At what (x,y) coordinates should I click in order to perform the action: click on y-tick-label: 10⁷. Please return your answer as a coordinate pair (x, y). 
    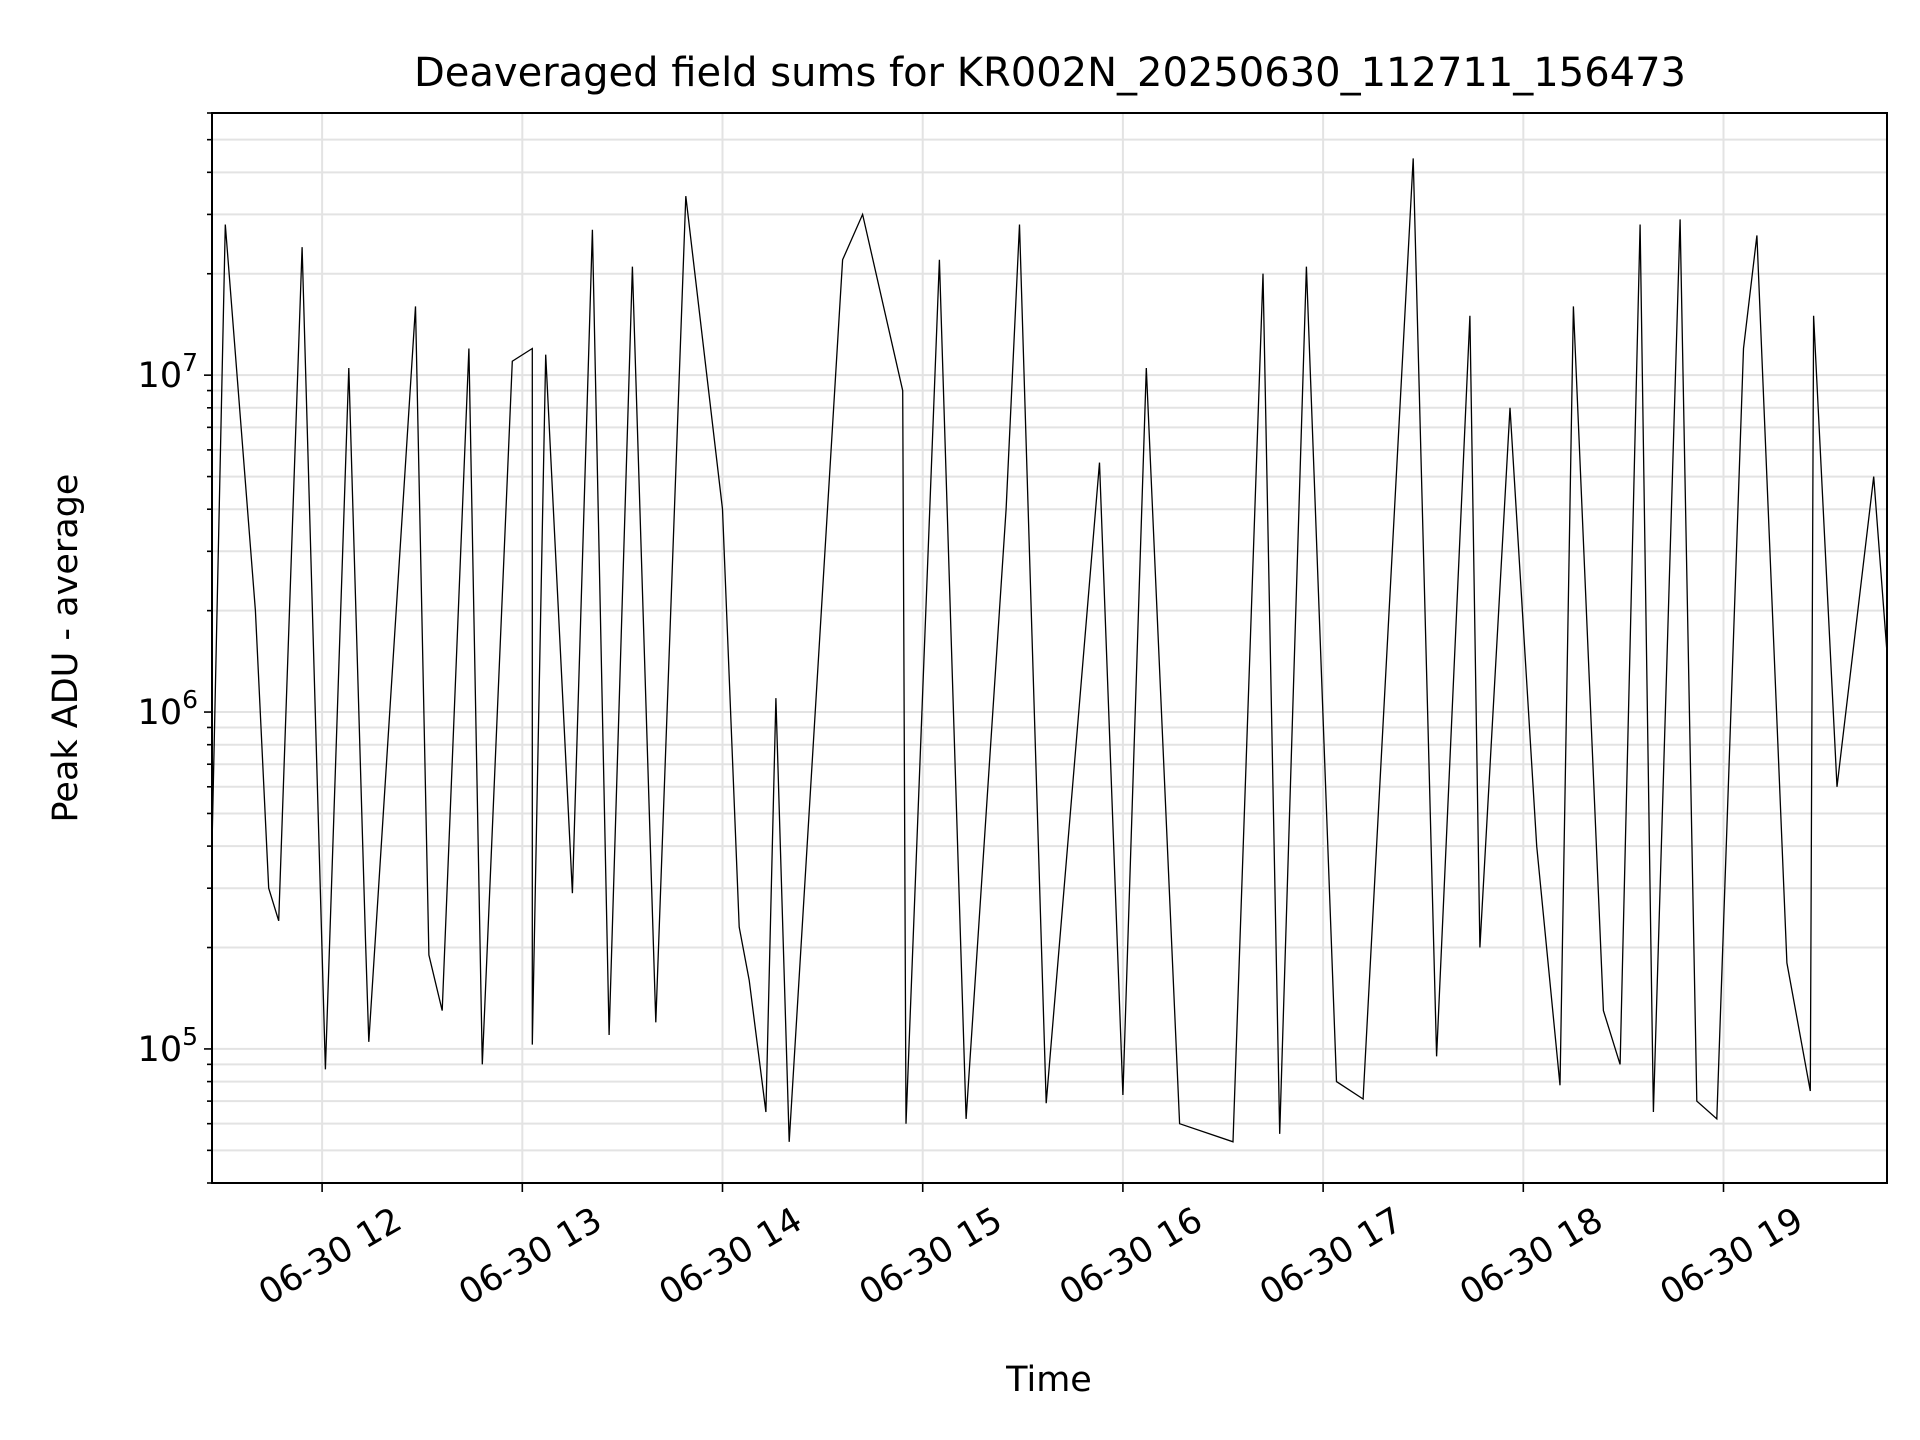
    Looking at the image, I should click on (168, 372).